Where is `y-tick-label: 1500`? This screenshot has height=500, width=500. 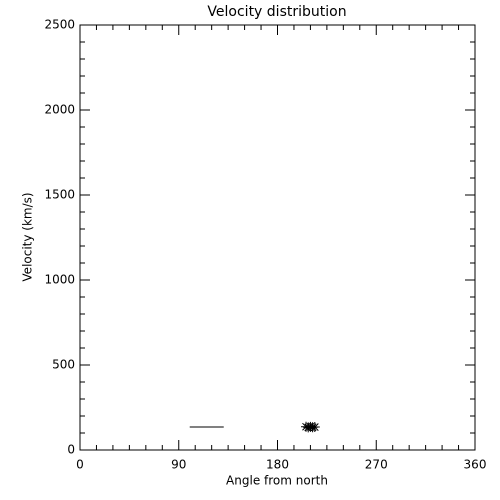
y-tick-label: 1500 is located at coordinates (59, 195).